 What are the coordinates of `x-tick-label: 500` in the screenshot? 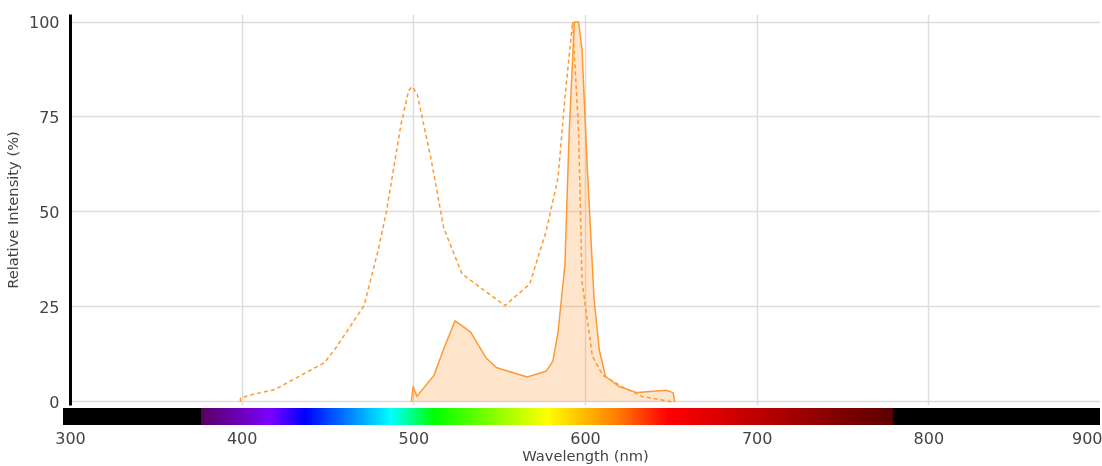 It's located at (414, 438).